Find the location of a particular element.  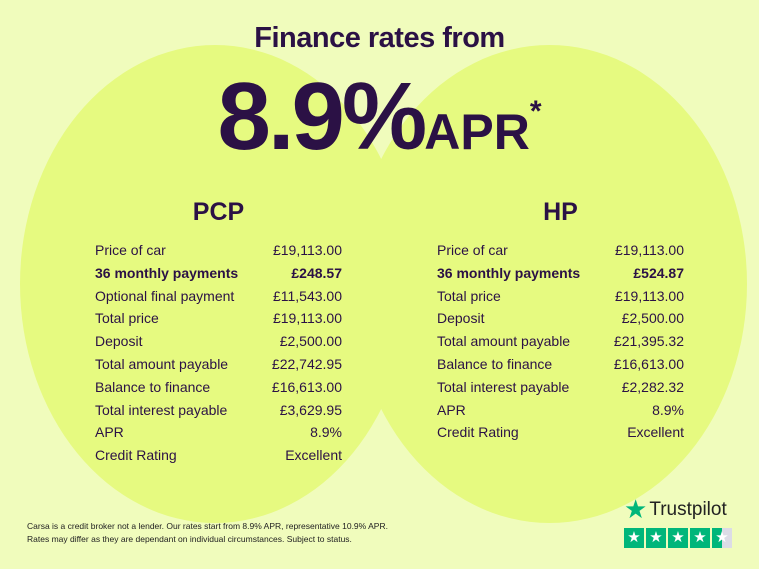

asterisk: * is located at coordinates (535, 111).